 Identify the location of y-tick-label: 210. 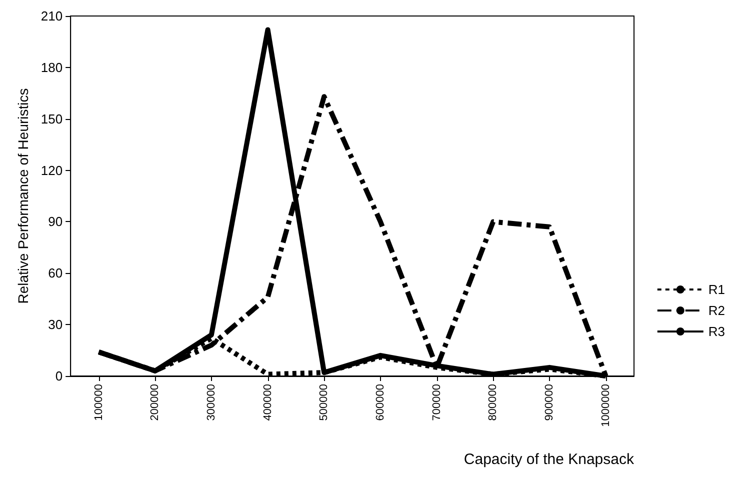
(51, 16).